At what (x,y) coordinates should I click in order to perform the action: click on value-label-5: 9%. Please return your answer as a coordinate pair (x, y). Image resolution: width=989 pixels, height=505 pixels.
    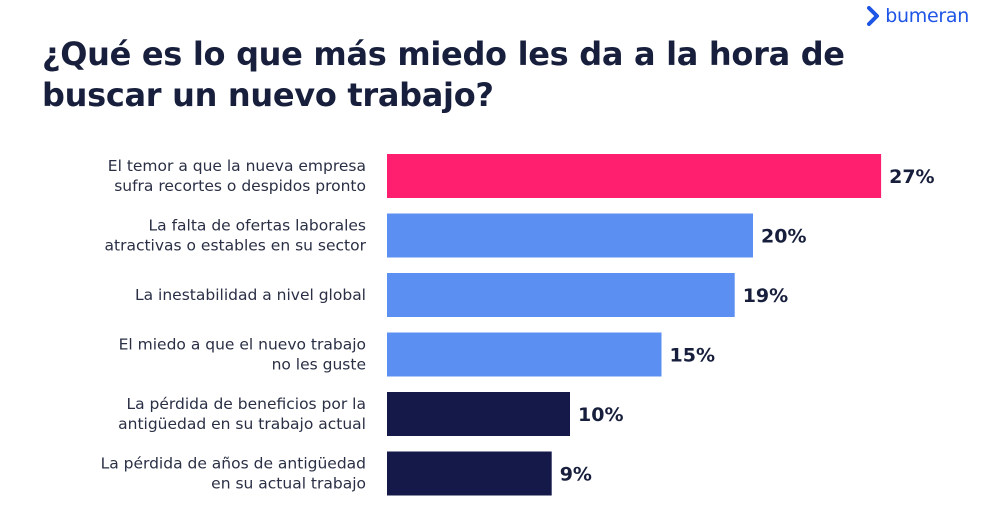
    Looking at the image, I should click on (576, 475).